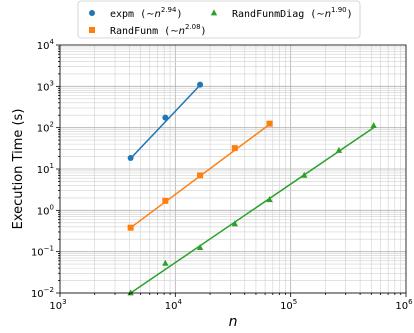 The height and width of the screenshot is (333, 414). I want to click on legend-series-name: expm (, so click(128, 14).